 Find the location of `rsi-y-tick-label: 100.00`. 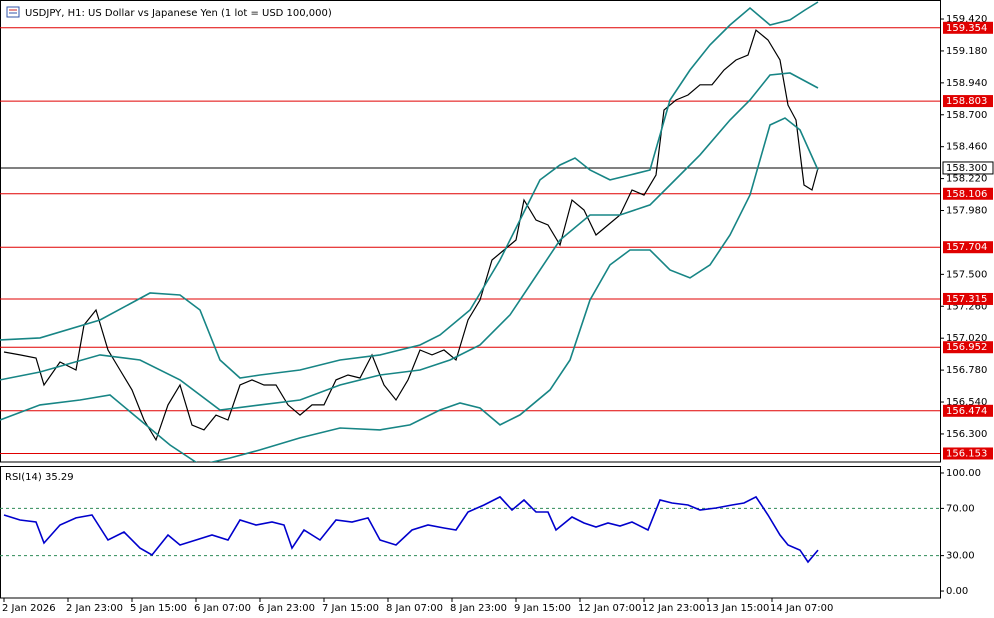

rsi-y-tick-label: 100.00 is located at coordinates (963, 473).